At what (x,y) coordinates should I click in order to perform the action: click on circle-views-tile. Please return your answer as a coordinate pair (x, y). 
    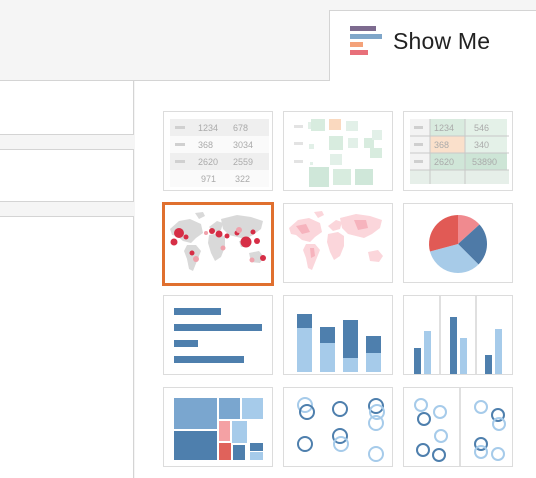
    Looking at the image, I should click on (338, 427).